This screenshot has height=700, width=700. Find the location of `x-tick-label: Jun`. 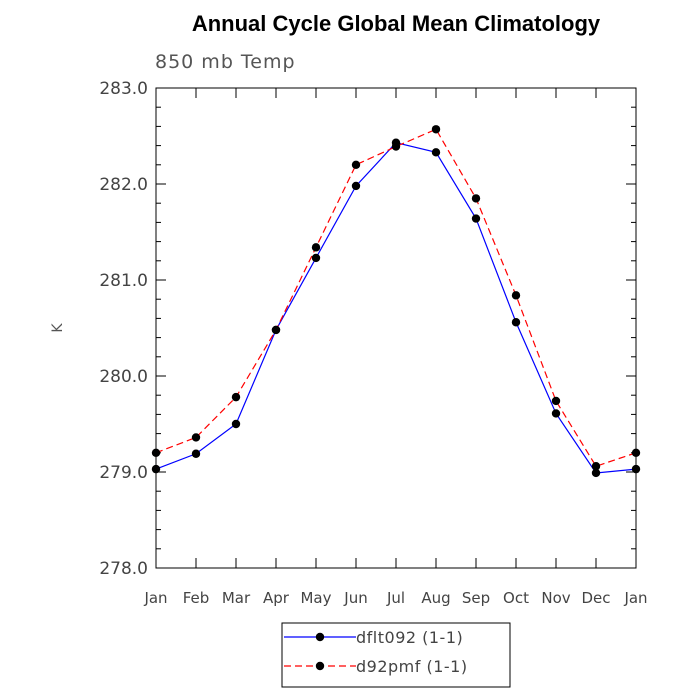

x-tick-label: Jun is located at coordinates (355, 598).